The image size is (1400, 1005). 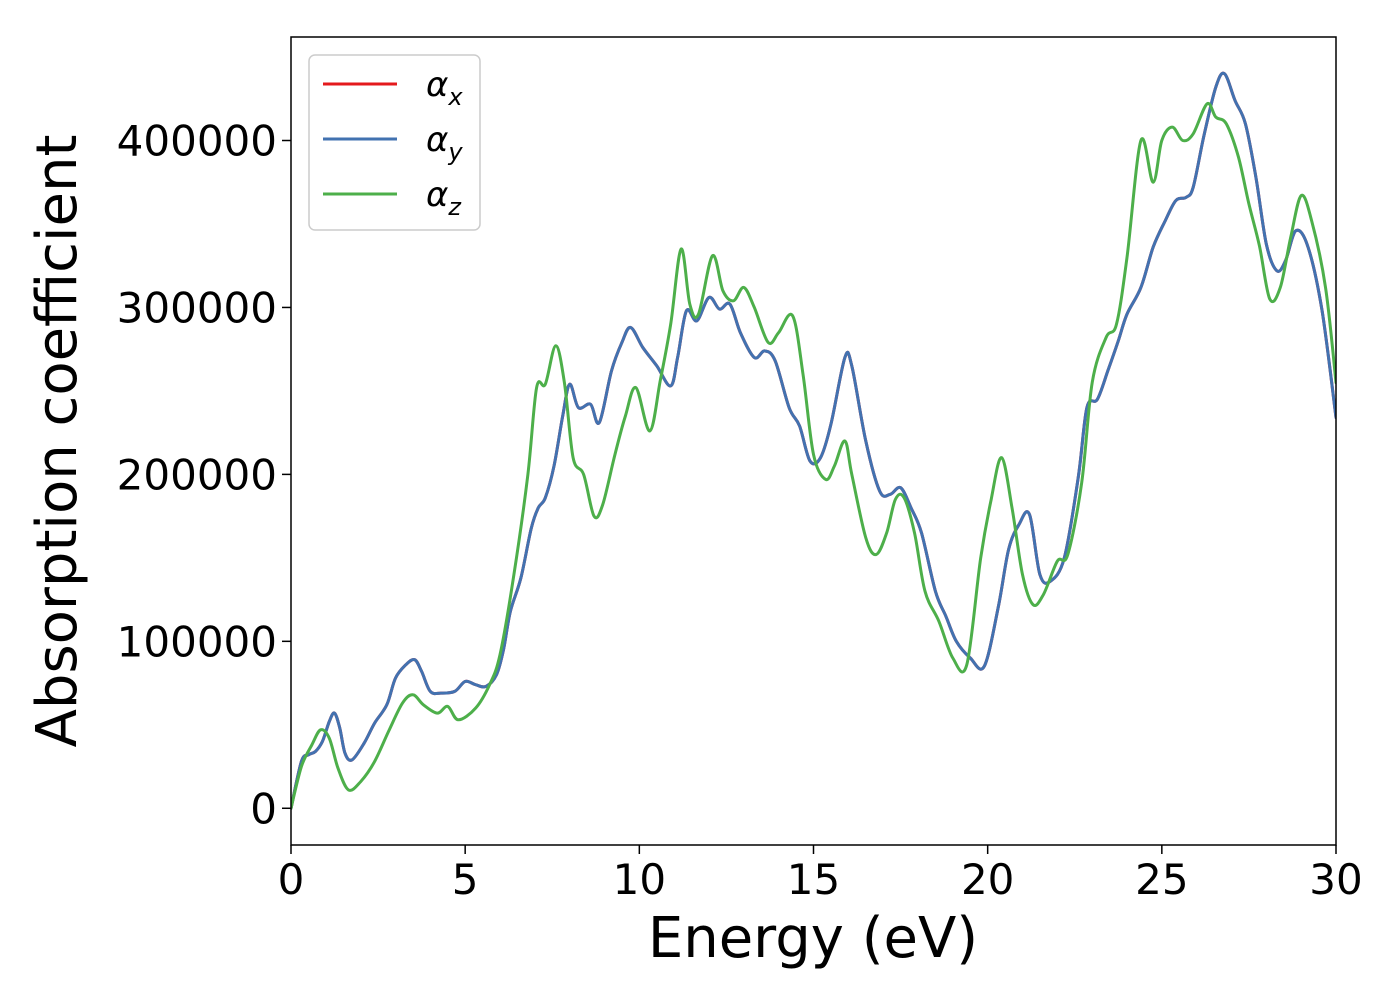 What do you see at coordinates (1335, 879) in the screenshot?
I see `x-tick-label: 30` at bounding box center [1335, 879].